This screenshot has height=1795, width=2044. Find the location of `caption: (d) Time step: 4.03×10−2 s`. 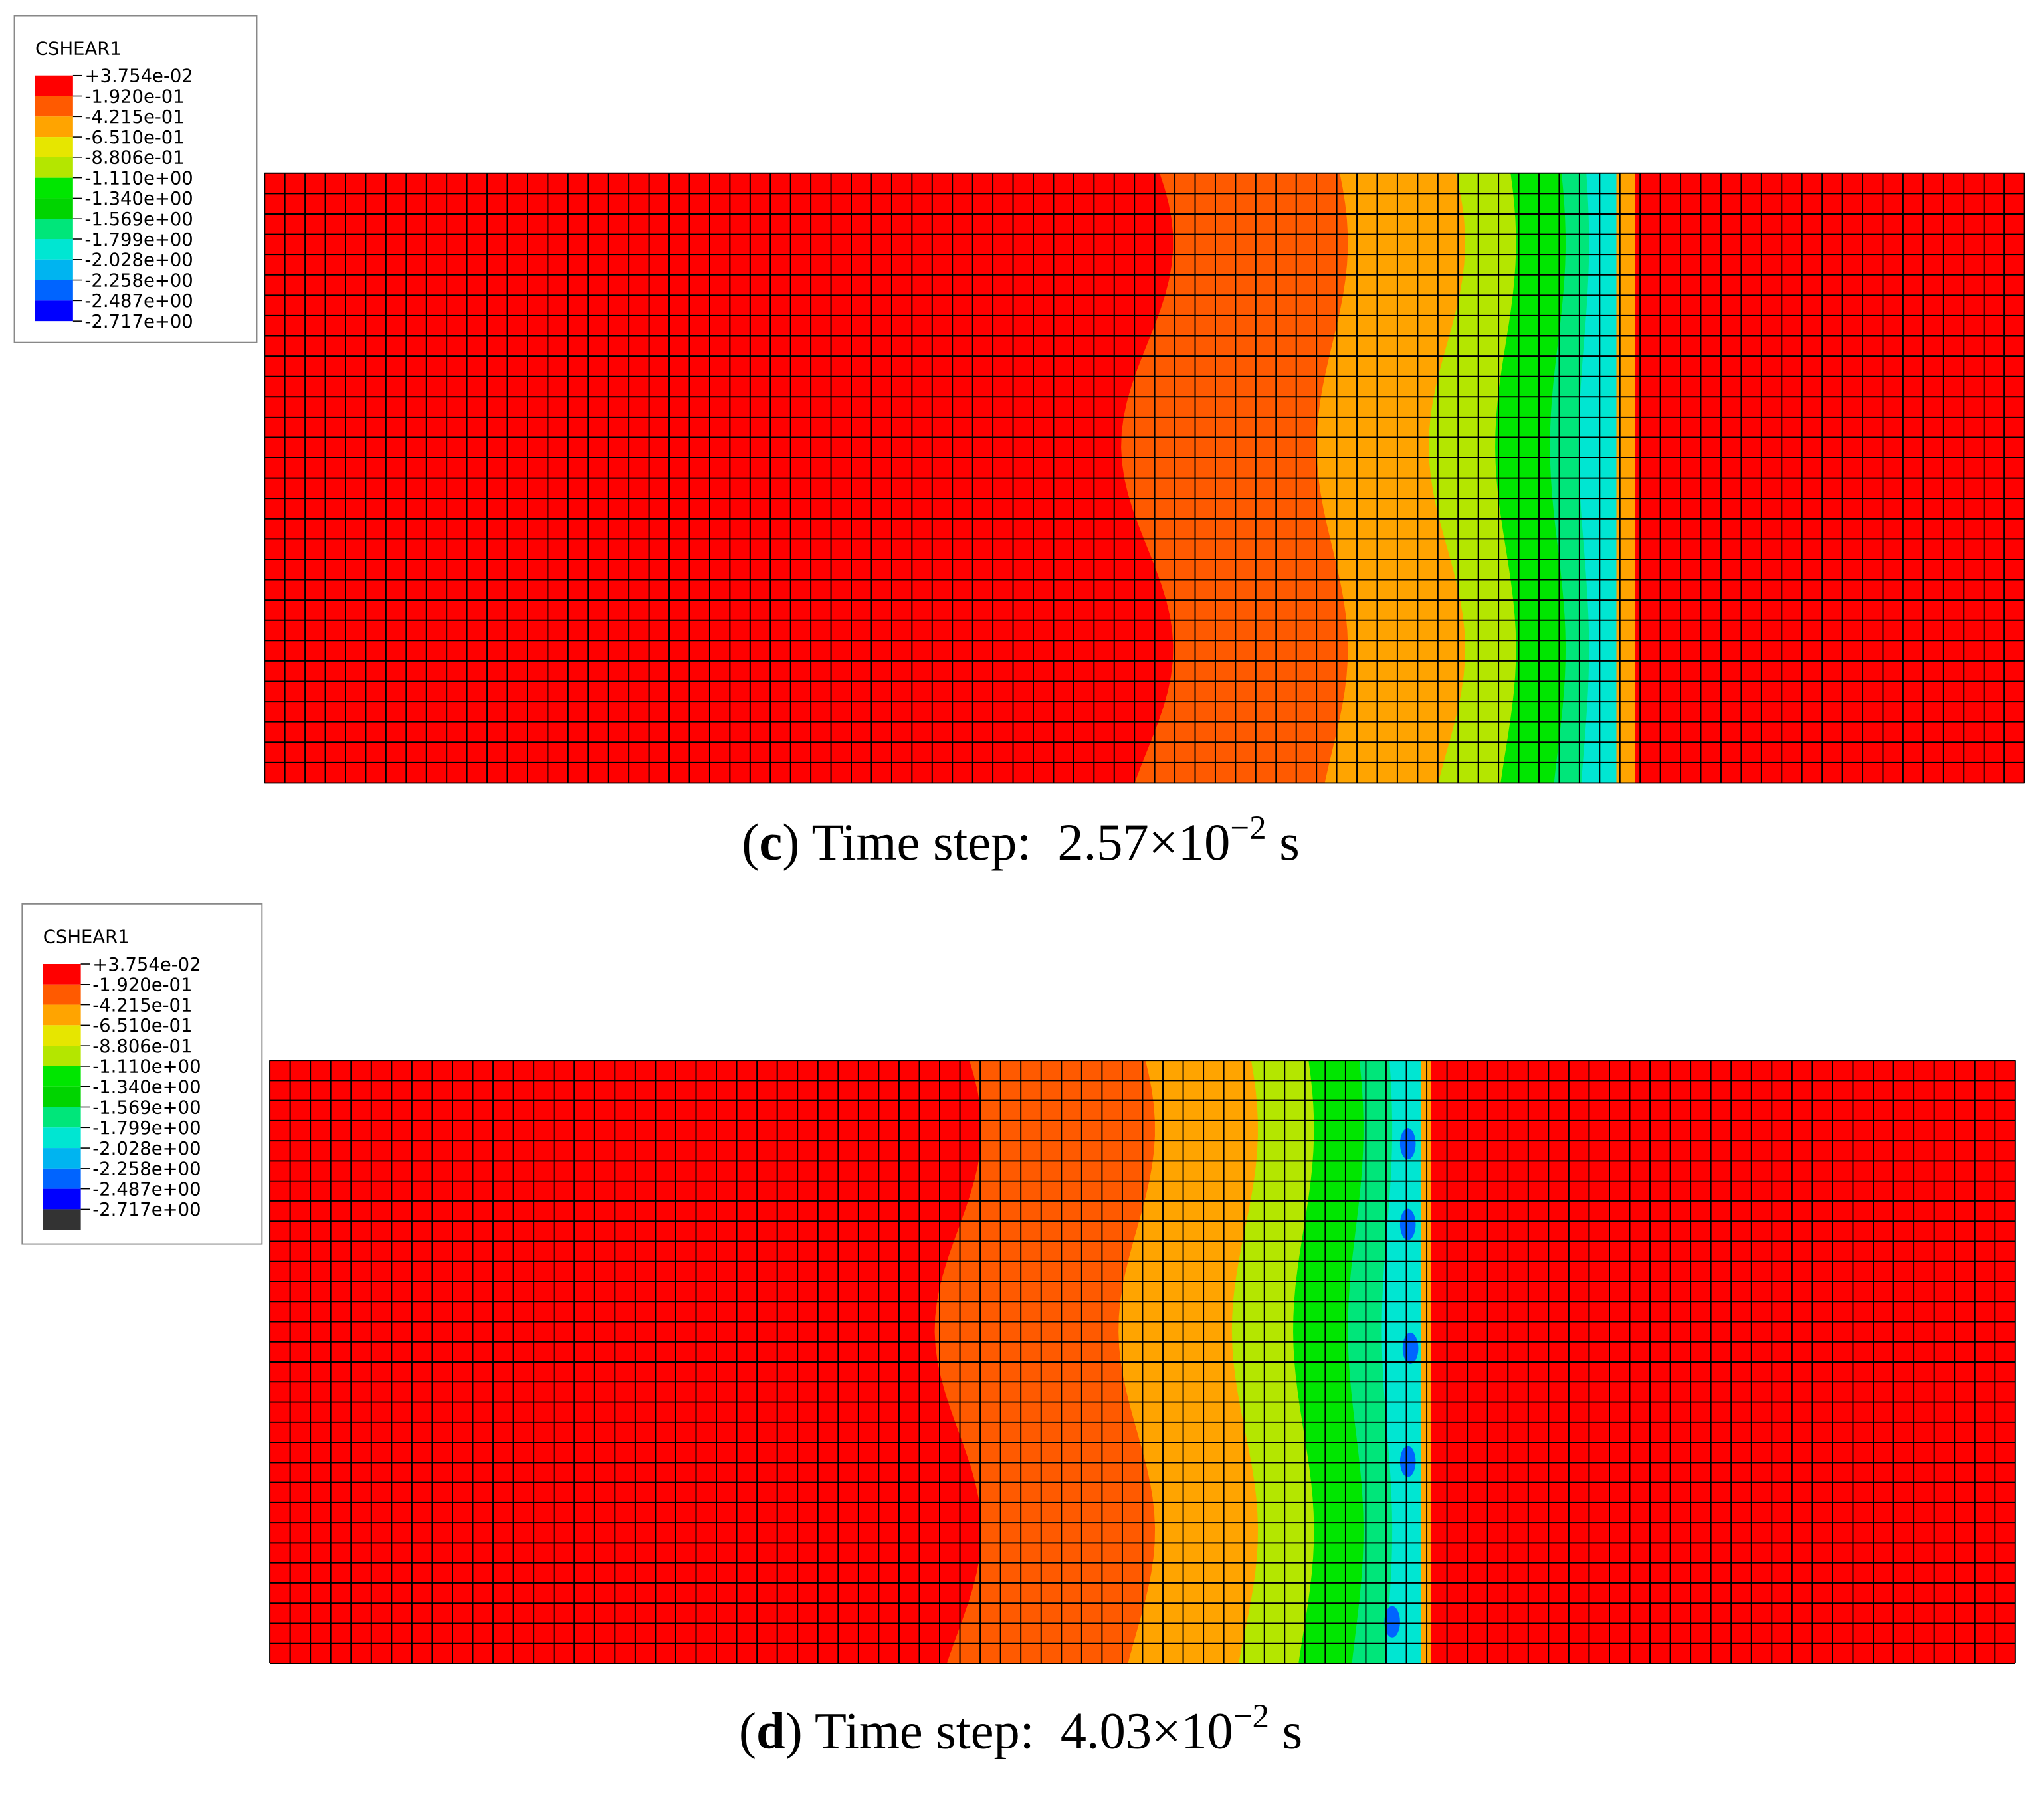

caption: (d) Time step: 4.03×10−2 s is located at coordinates (1021, 1728).